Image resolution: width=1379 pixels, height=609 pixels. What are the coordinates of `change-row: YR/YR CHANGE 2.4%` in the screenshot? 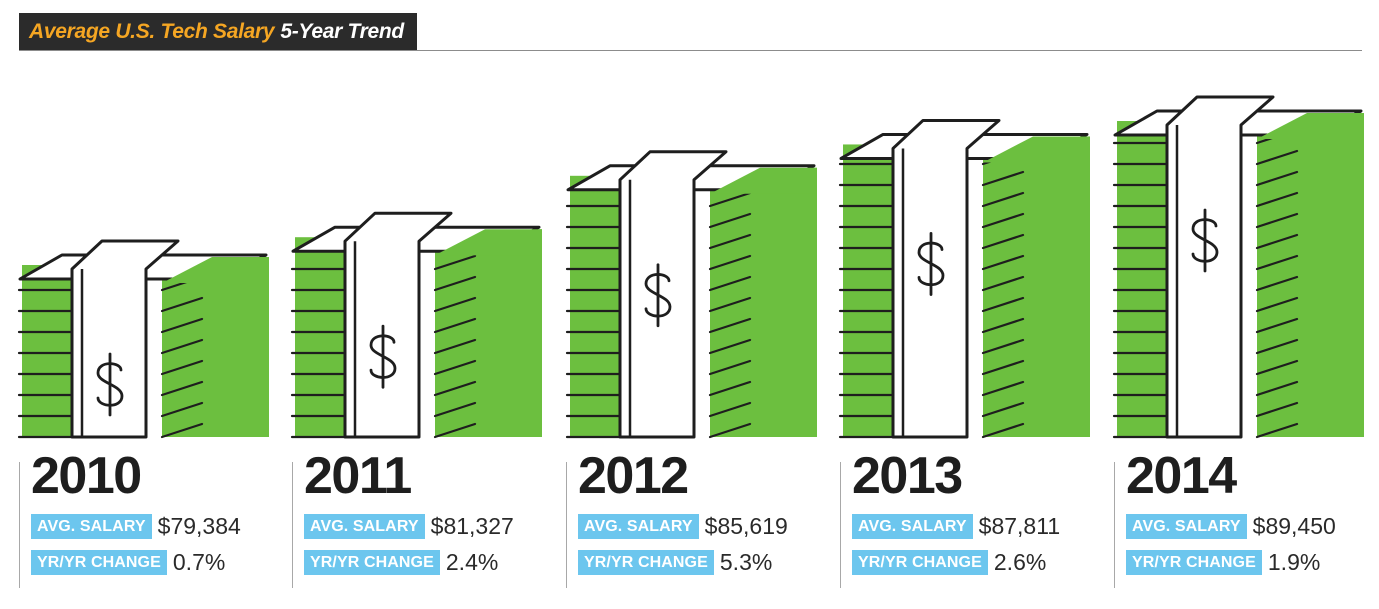 It's located at (401, 562).